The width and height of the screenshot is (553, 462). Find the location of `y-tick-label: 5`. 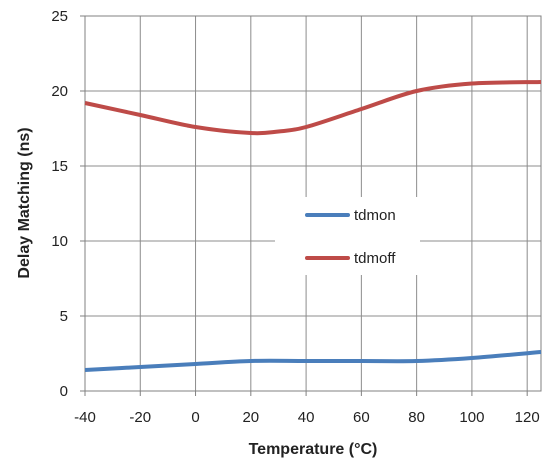

y-tick-label: 5 is located at coordinates (64, 316).